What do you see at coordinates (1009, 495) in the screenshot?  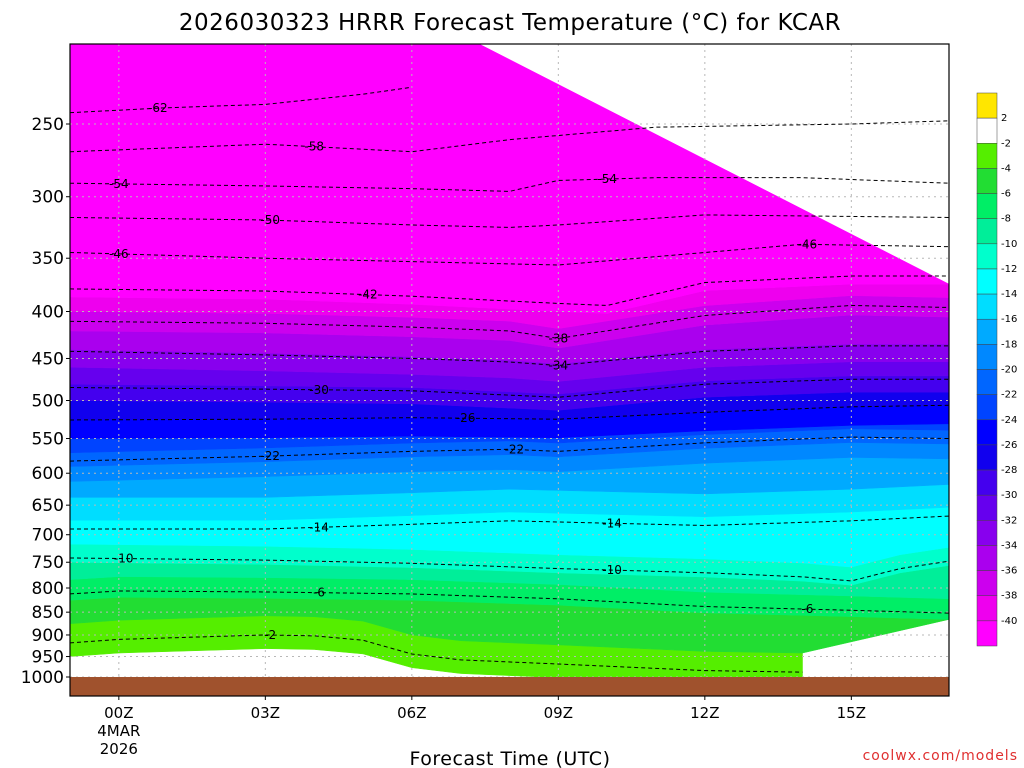 I see `colorbar-label: -30` at bounding box center [1009, 495].